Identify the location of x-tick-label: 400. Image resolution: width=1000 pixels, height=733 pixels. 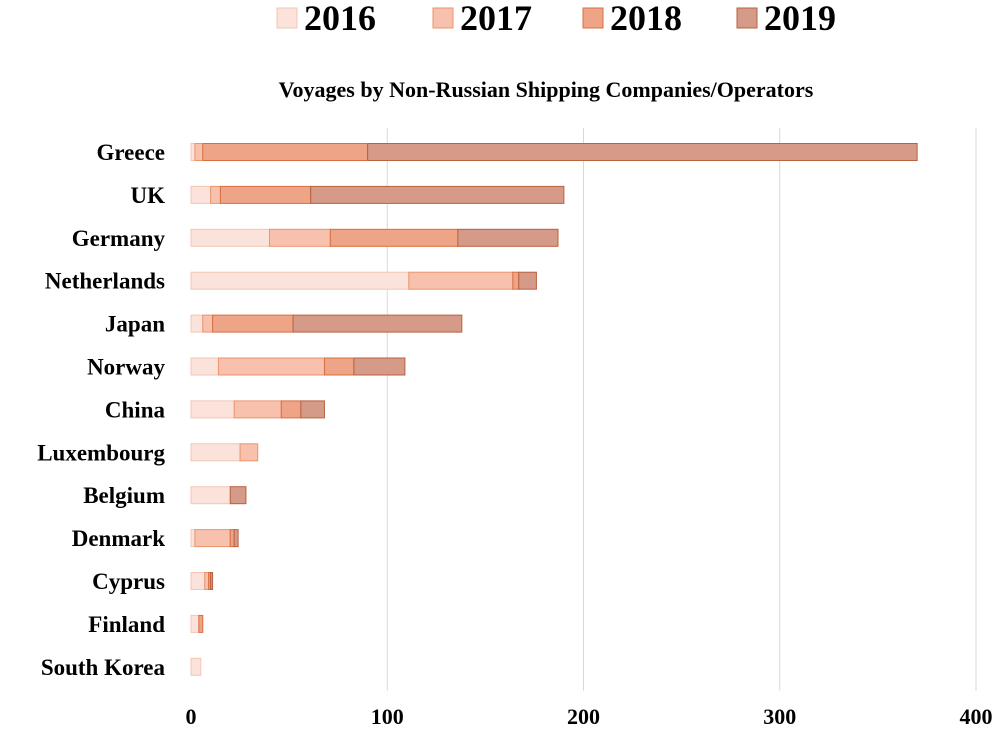
(976, 716).